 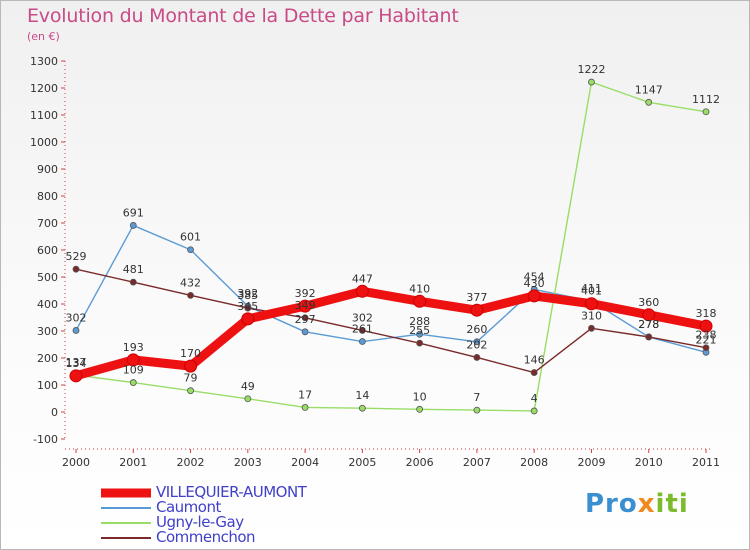 I want to click on data-label: 255, so click(x=419, y=330).